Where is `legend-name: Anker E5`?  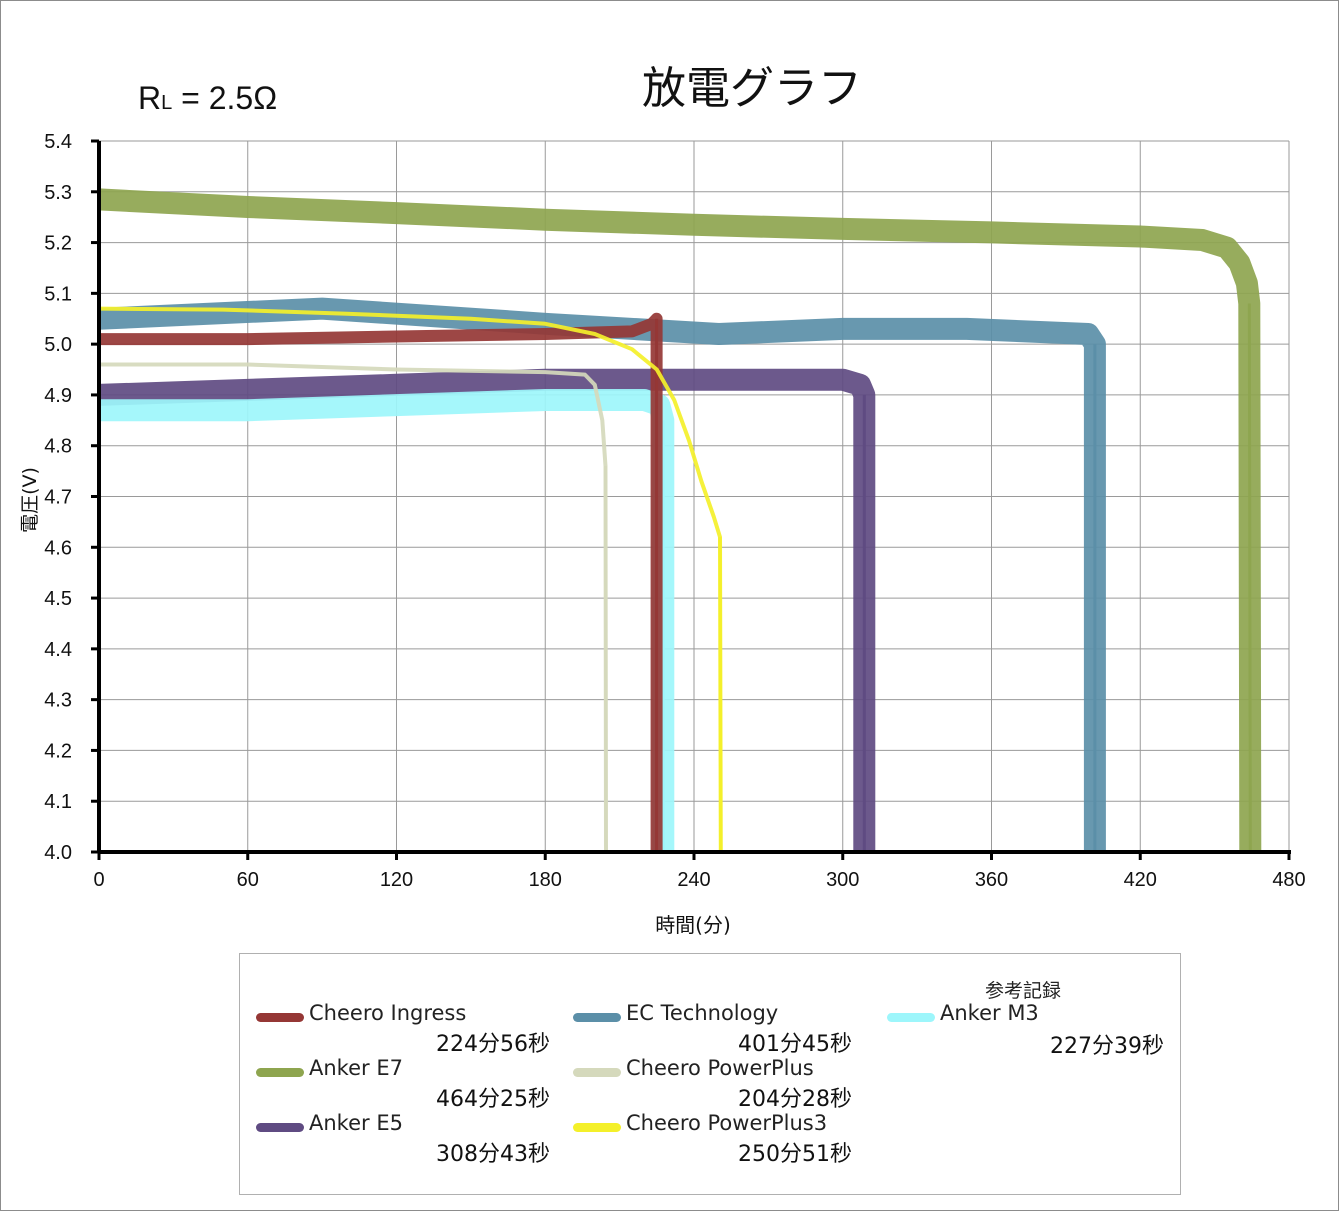
legend-name: Anker E5 is located at coordinates (356, 1123).